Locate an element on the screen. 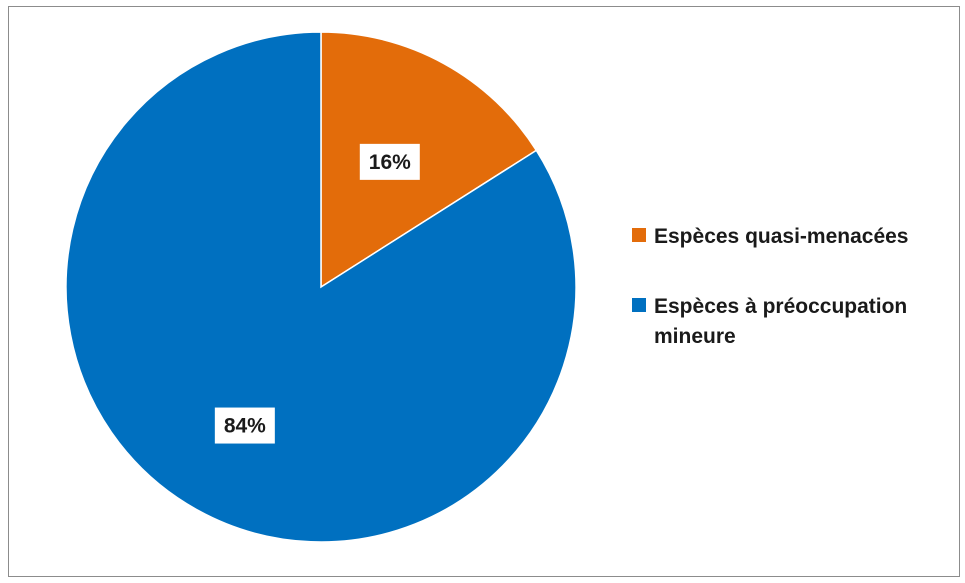 The height and width of the screenshot is (583, 965). legend-label-quasi-menacees: Espèces quasi-menacées is located at coordinates (781, 236).